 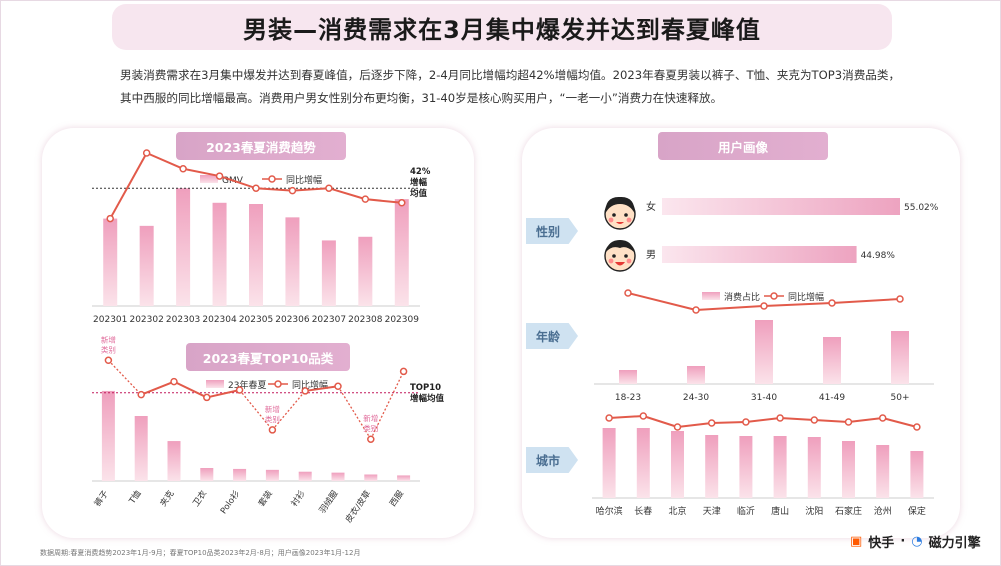 What do you see at coordinates (419, 182) in the screenshot?
I see `trend-reference-label-1: 增幅` at bounding box center [419, 182].